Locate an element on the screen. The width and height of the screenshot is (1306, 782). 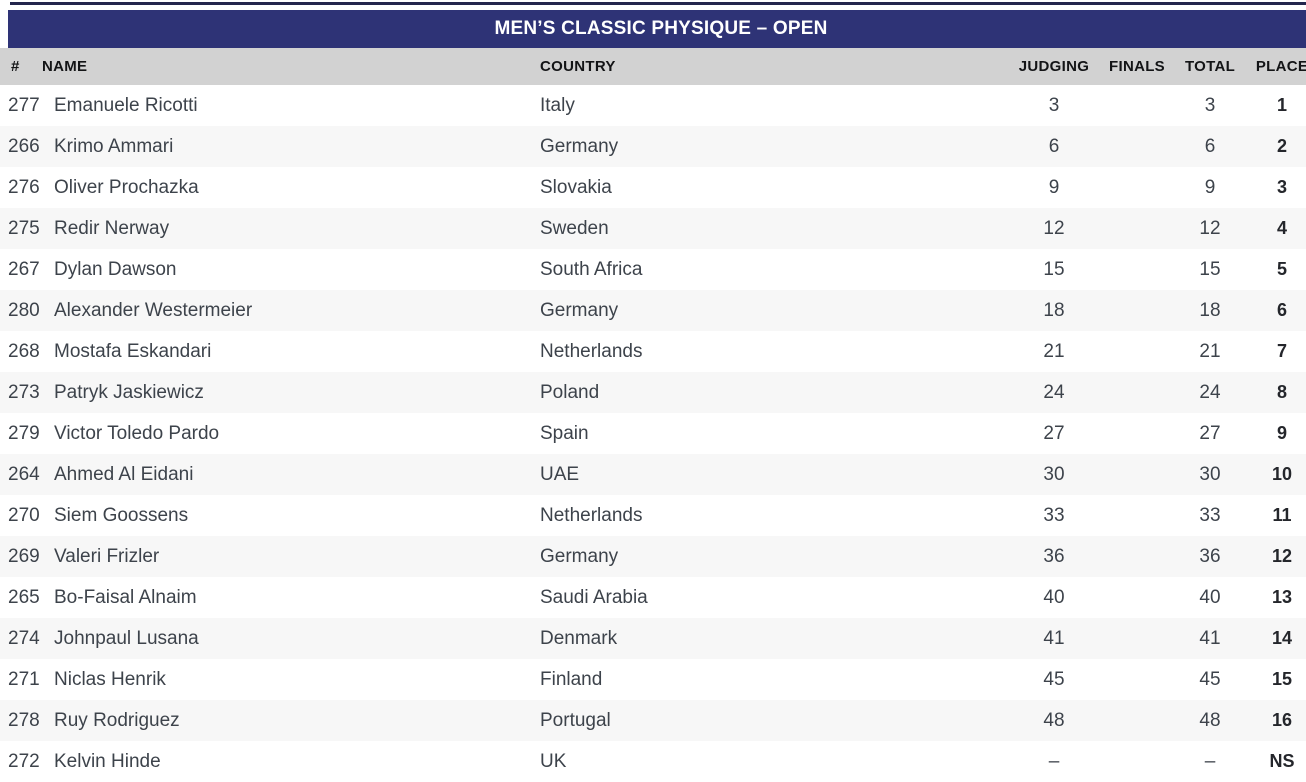
cell-place: NS is located at coordinates (1282, 761).